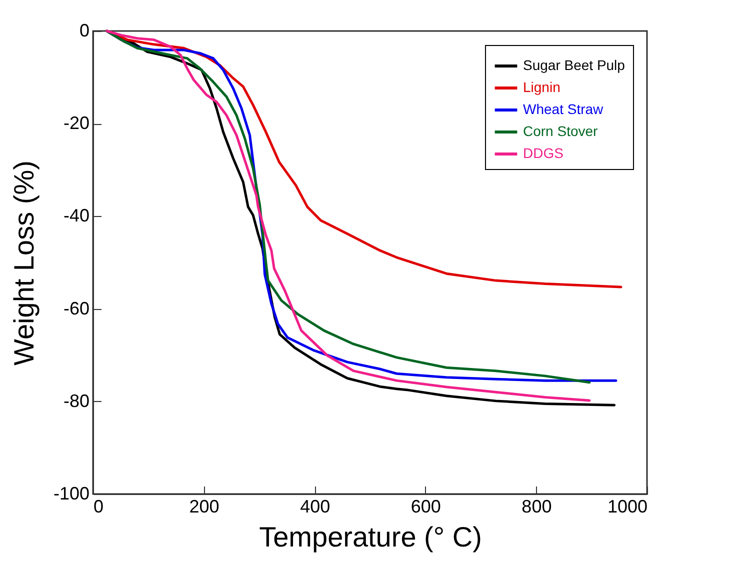 Image resolution: width=736 pixels, height=588 pixels. What do you see at coordinates (541, 87) in the screenshot?
I see `legend-label: Lignin` at bounding box center [541, 87].